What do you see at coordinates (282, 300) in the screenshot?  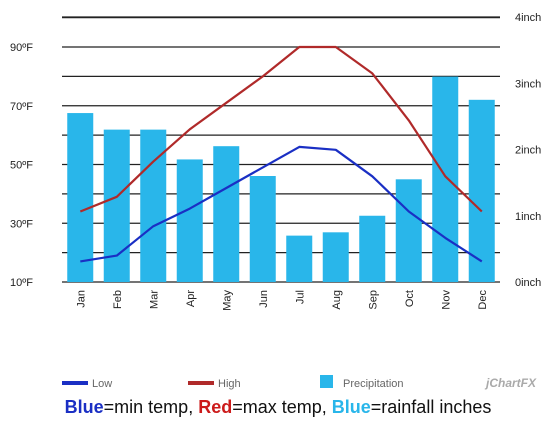 I see `x-axis-ticks: Jan Feb Mar Apr May Jun Jul Aug Sep Oct Nov Dec` at bounding box center [282, 300].